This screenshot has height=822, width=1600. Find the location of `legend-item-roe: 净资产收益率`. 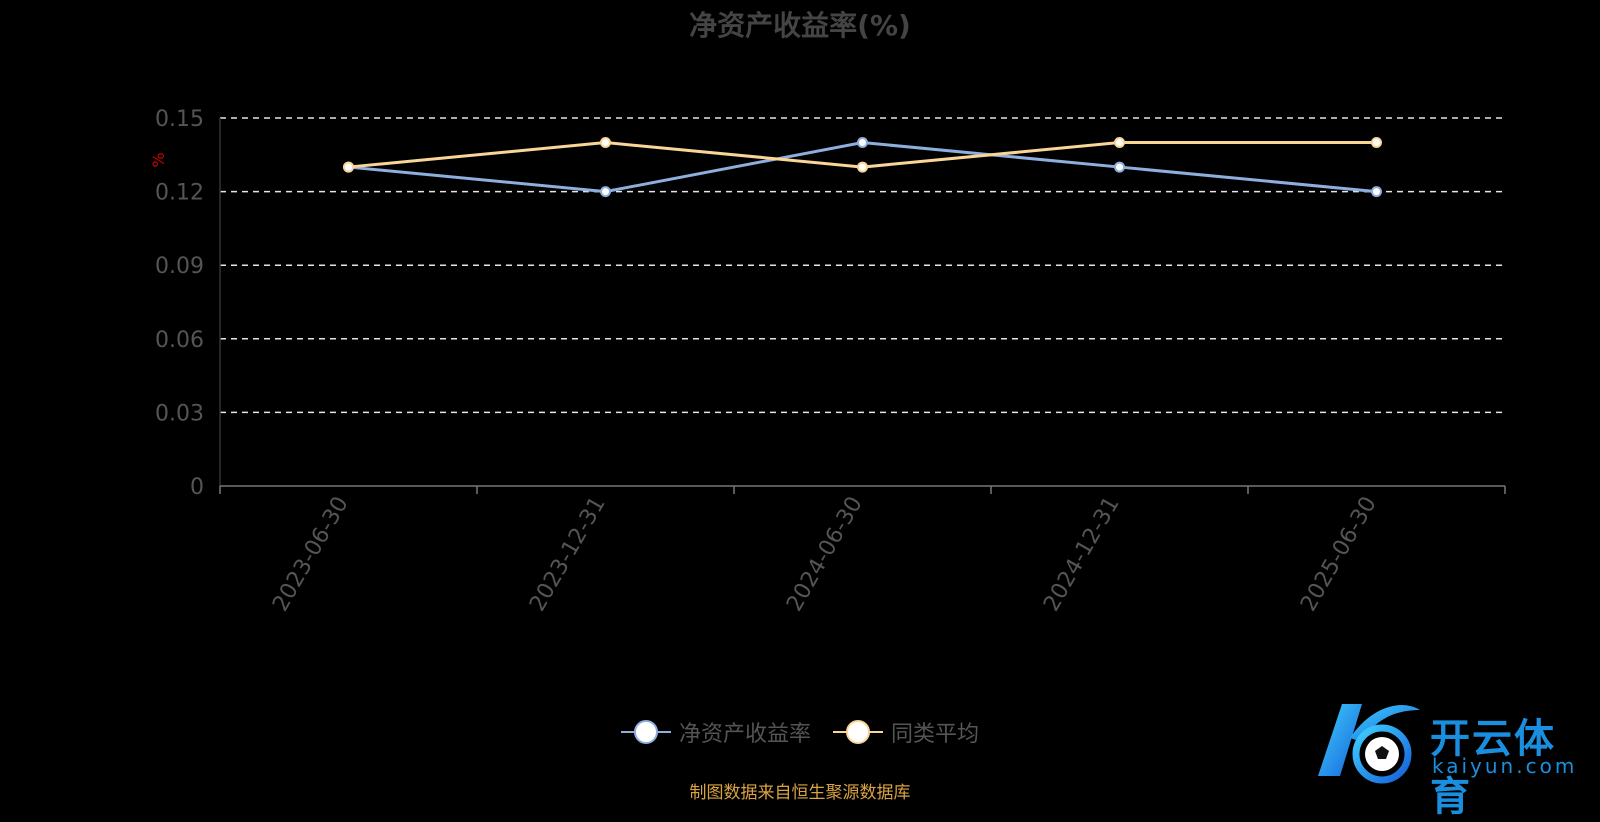

legend-item-roe: 净资产收益率 is located at coordinates (715, 732).